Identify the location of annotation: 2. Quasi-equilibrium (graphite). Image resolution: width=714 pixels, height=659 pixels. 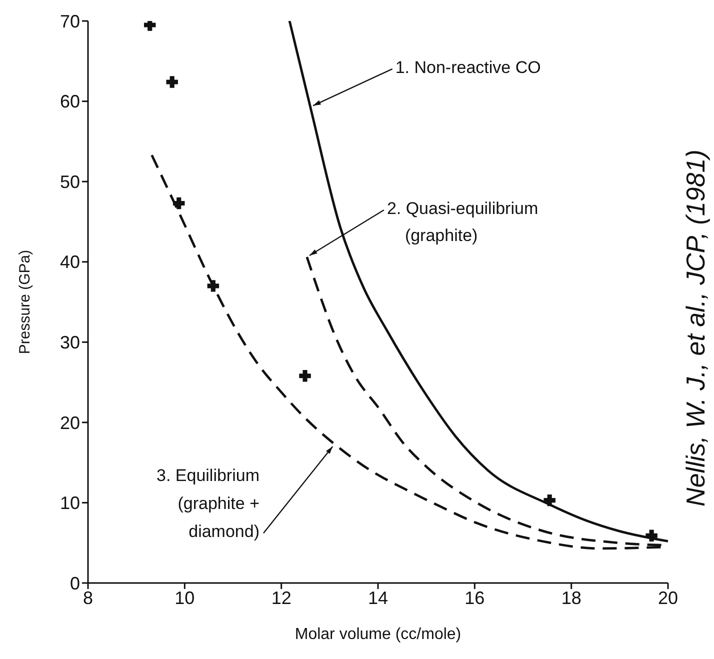
(462, 223).